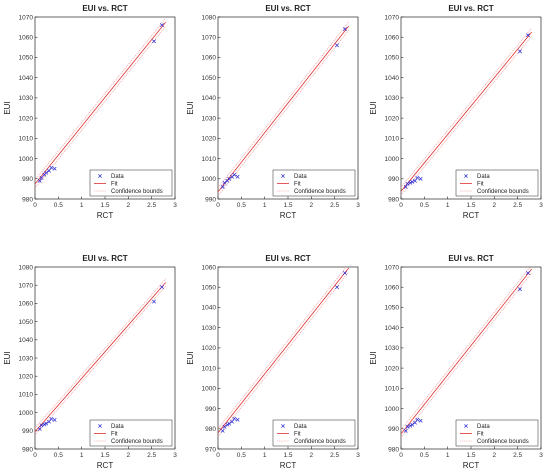 The height and width of the screenshot is (473, 550). What do you see at coordinates (392, 308) in the screenshot?
I see `y-tick-label: 1050` at bounding box center [392, 308].